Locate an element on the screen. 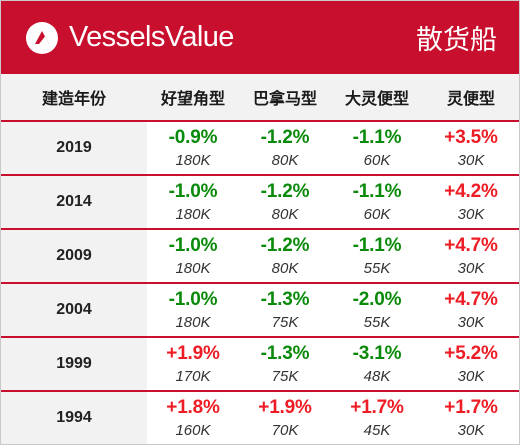  build-year-cell: 2009 is located at coordinates (74, 256).